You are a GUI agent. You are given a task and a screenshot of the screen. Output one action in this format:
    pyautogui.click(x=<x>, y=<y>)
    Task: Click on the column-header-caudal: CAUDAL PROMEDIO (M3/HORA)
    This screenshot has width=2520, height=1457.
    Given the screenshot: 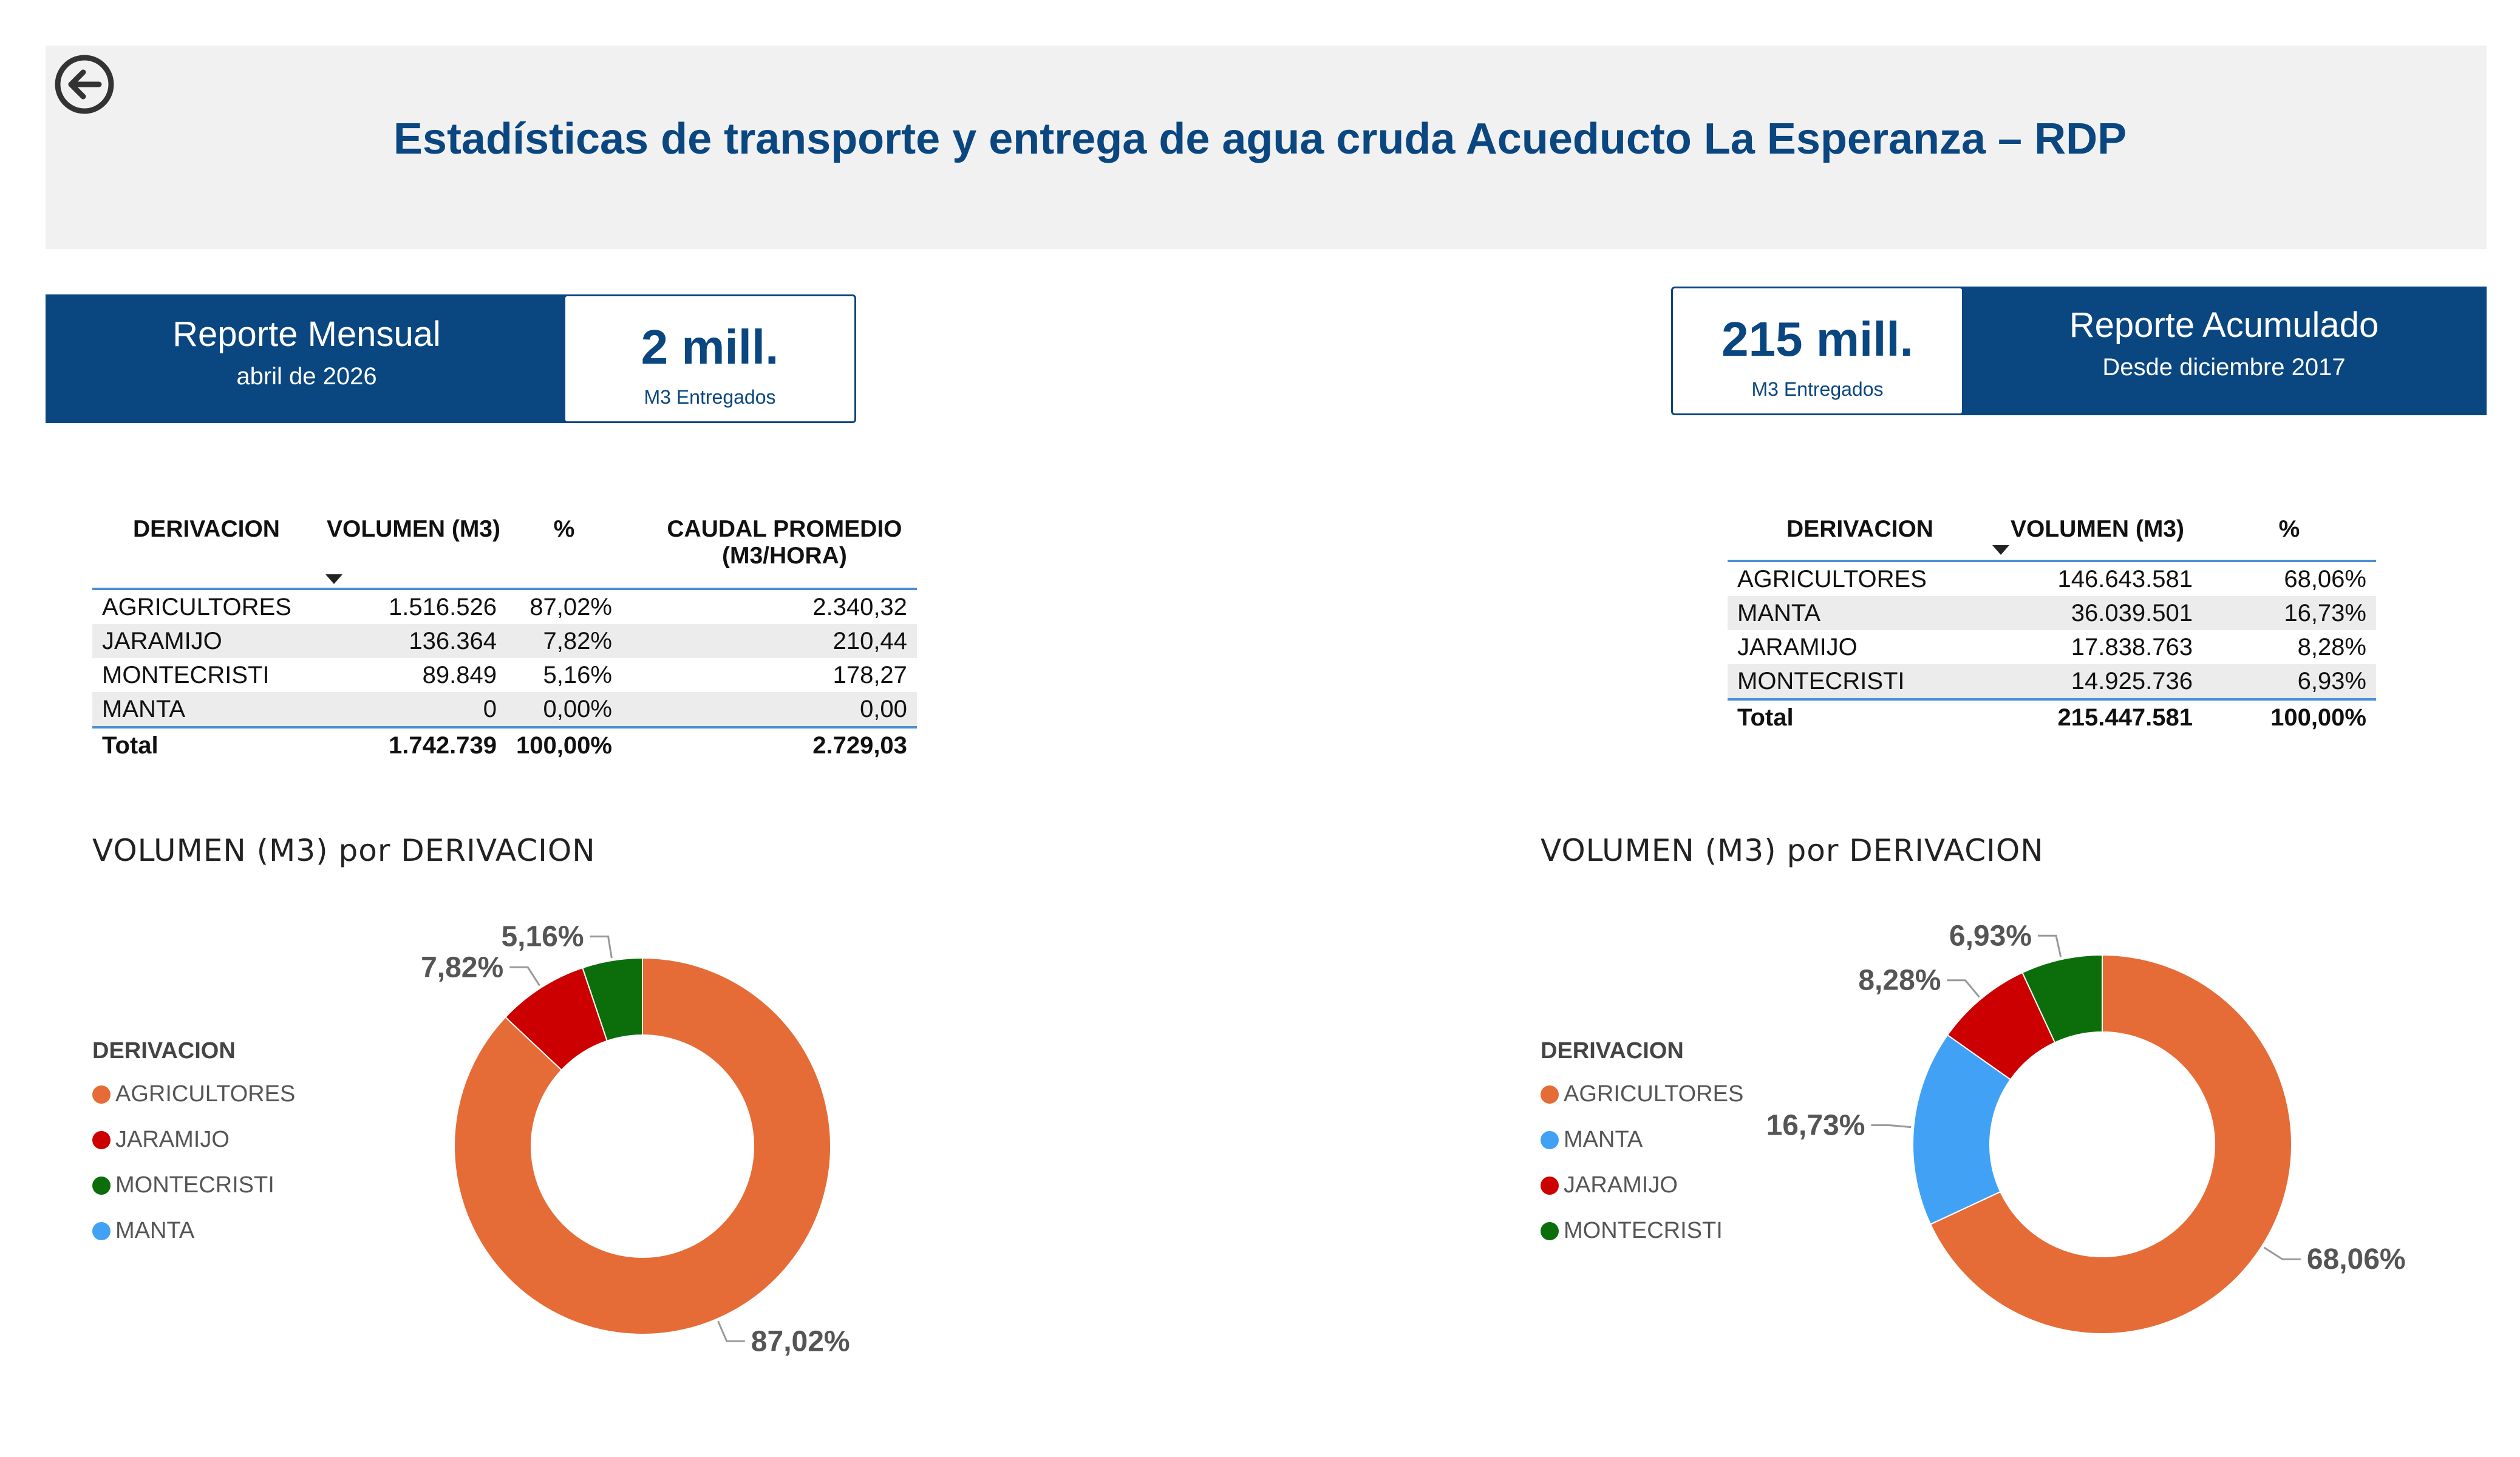 What is the action you would take?
    pyautogui.click(x=769, y=553)
    